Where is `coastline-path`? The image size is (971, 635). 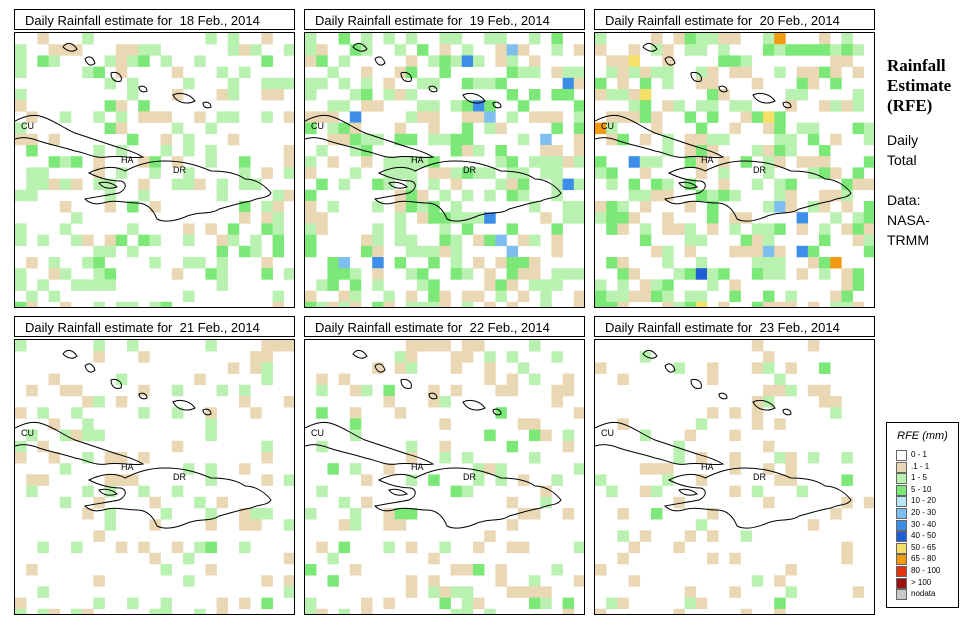 coastline-path is located at coordinates (474, 405).